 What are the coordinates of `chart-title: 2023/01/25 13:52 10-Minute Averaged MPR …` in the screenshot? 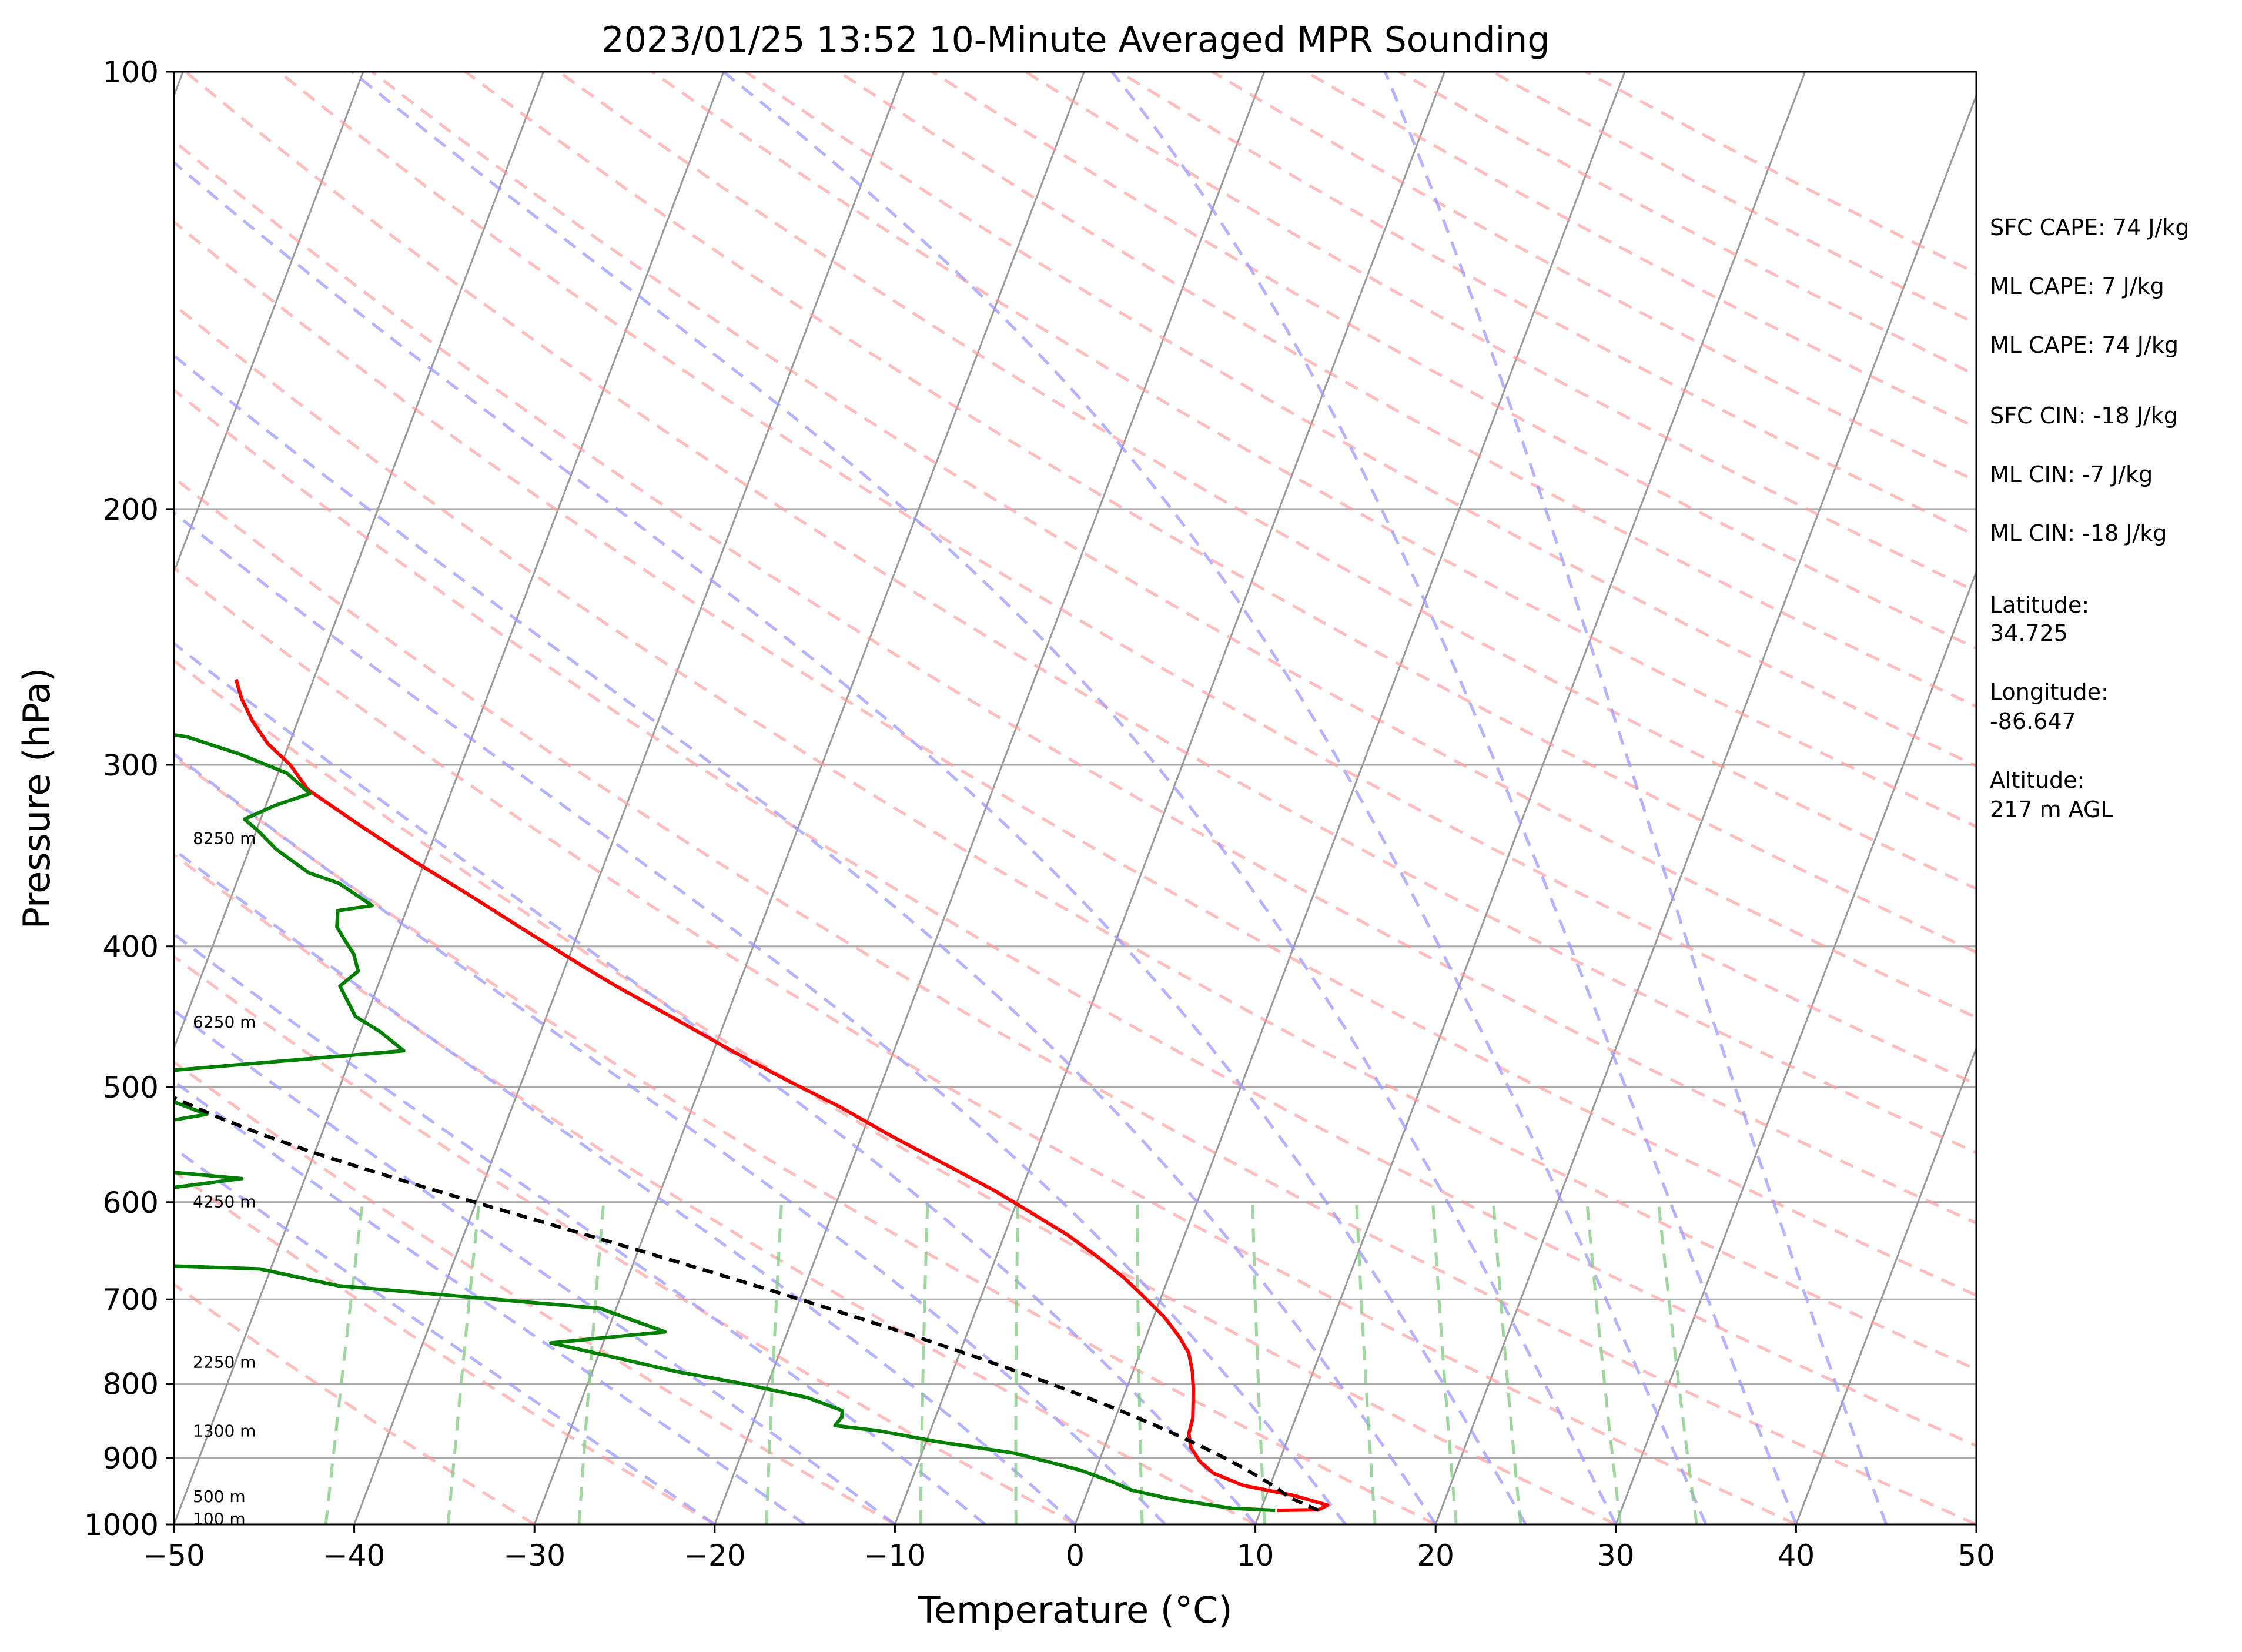 It's located at (1076, 40).